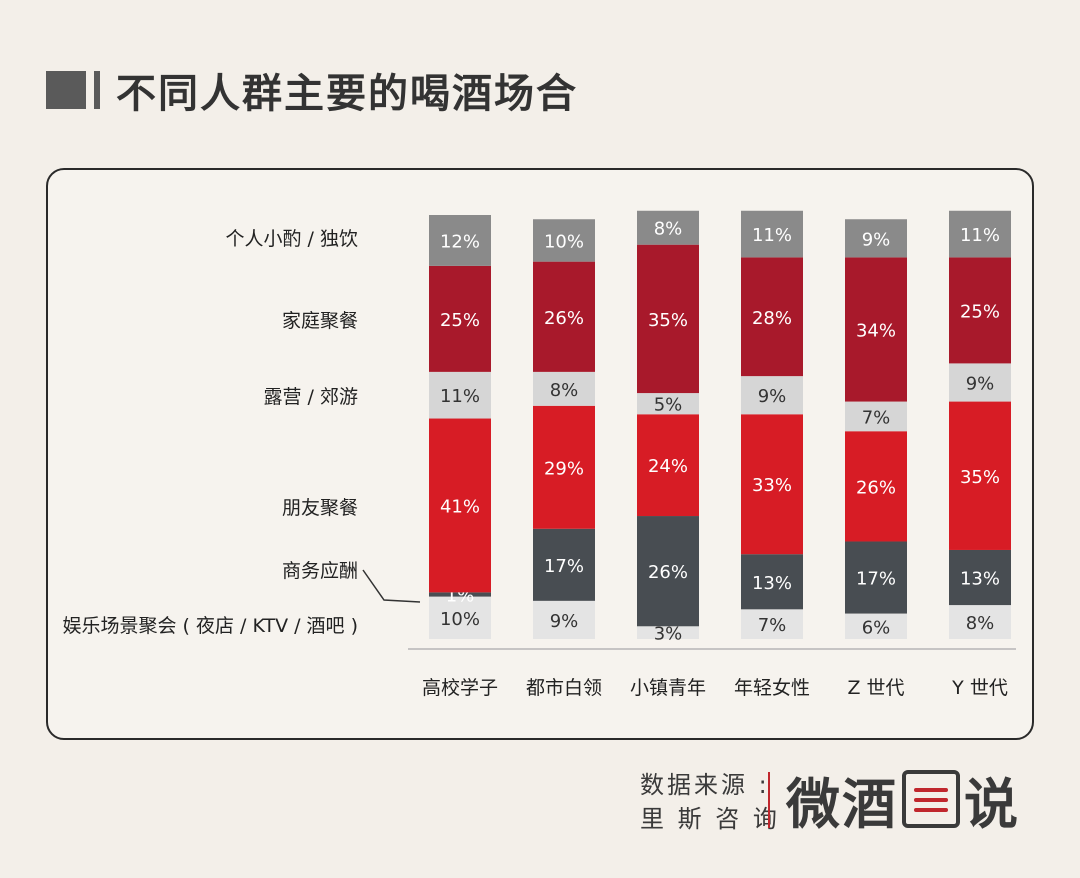 This screenshot has width=1080, height=878. I want to click on legend-label: 娱乐场景聚会 ( 夜店 / KTV / 酒吧 ), so click(211, 626).